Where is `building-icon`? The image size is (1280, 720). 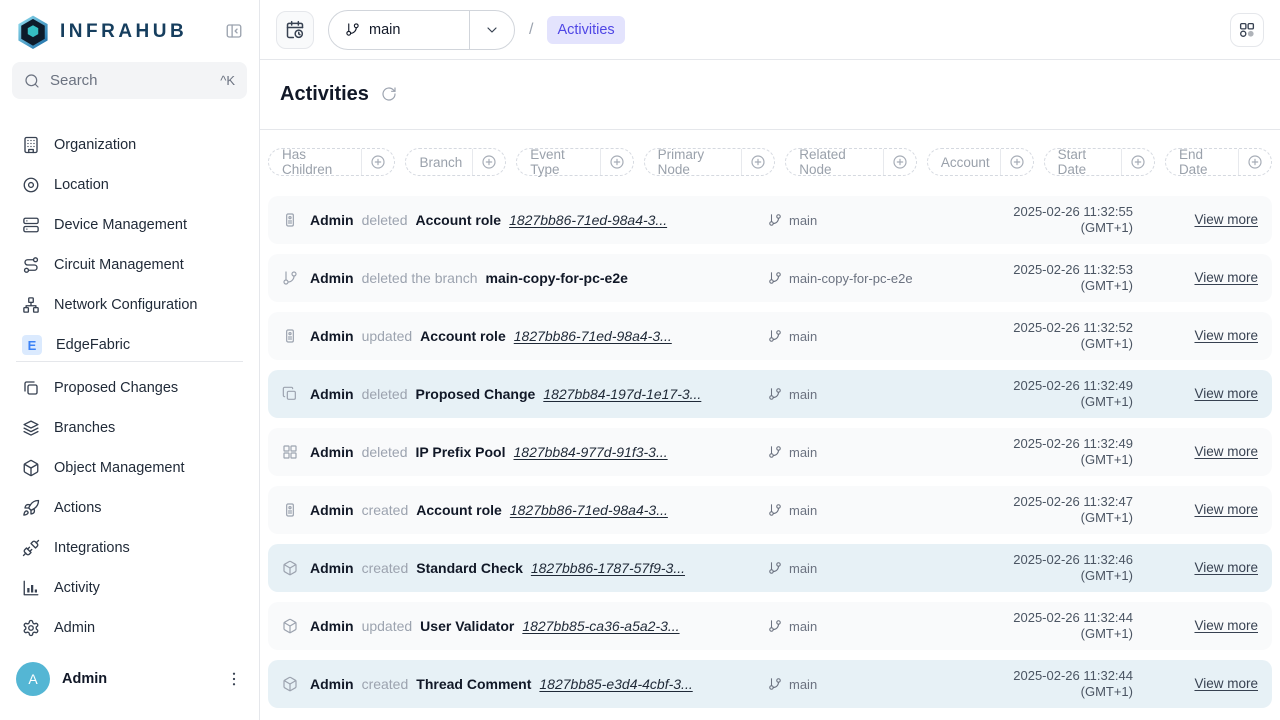 building-icon is located at coordinates (31, 145).